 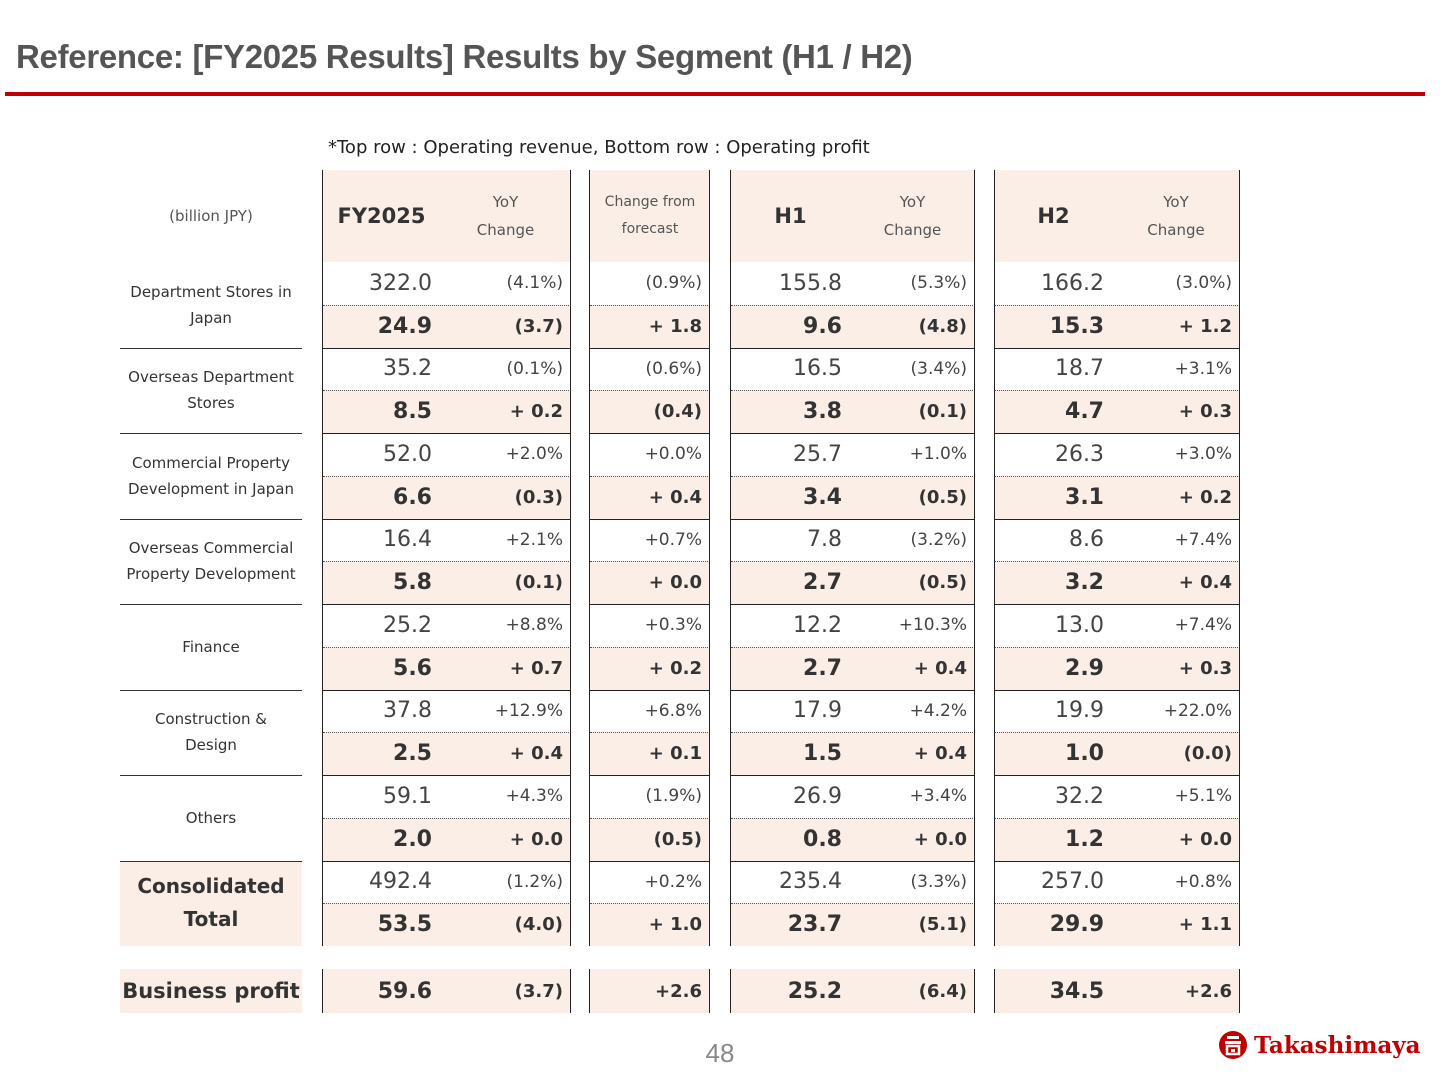 What do you see at coordinates (1053, 216) in the screenshot?
I see `header-h2: H2` at bounding box center [1053, 216].